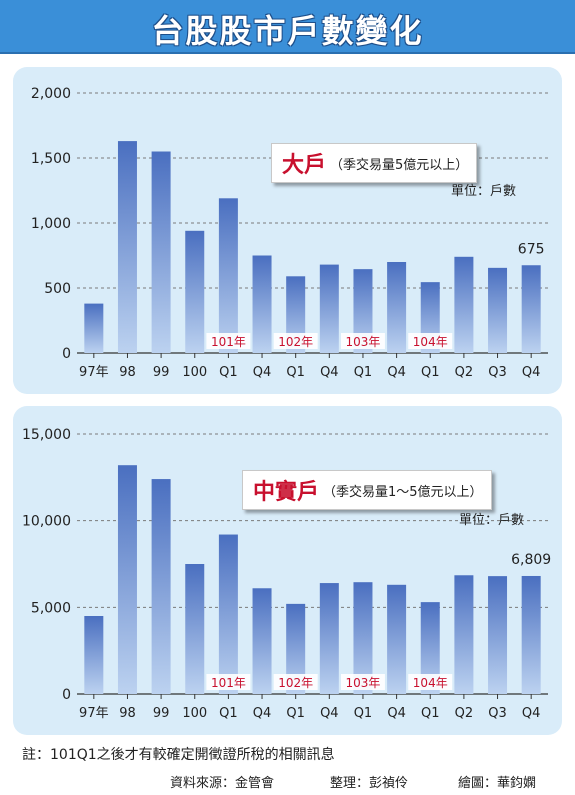 This screenshot has width=575, height=795. I want to click on y-tick-label: 2,000, so click(51, 94).